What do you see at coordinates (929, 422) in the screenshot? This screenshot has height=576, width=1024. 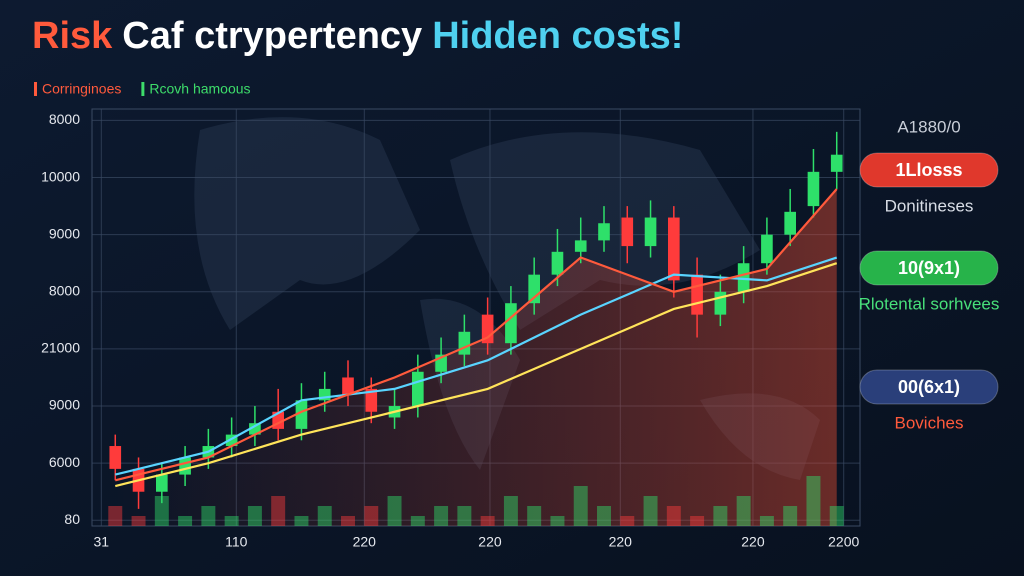 I see `annotation-label: Boviches` at bounding box center [929, 422].